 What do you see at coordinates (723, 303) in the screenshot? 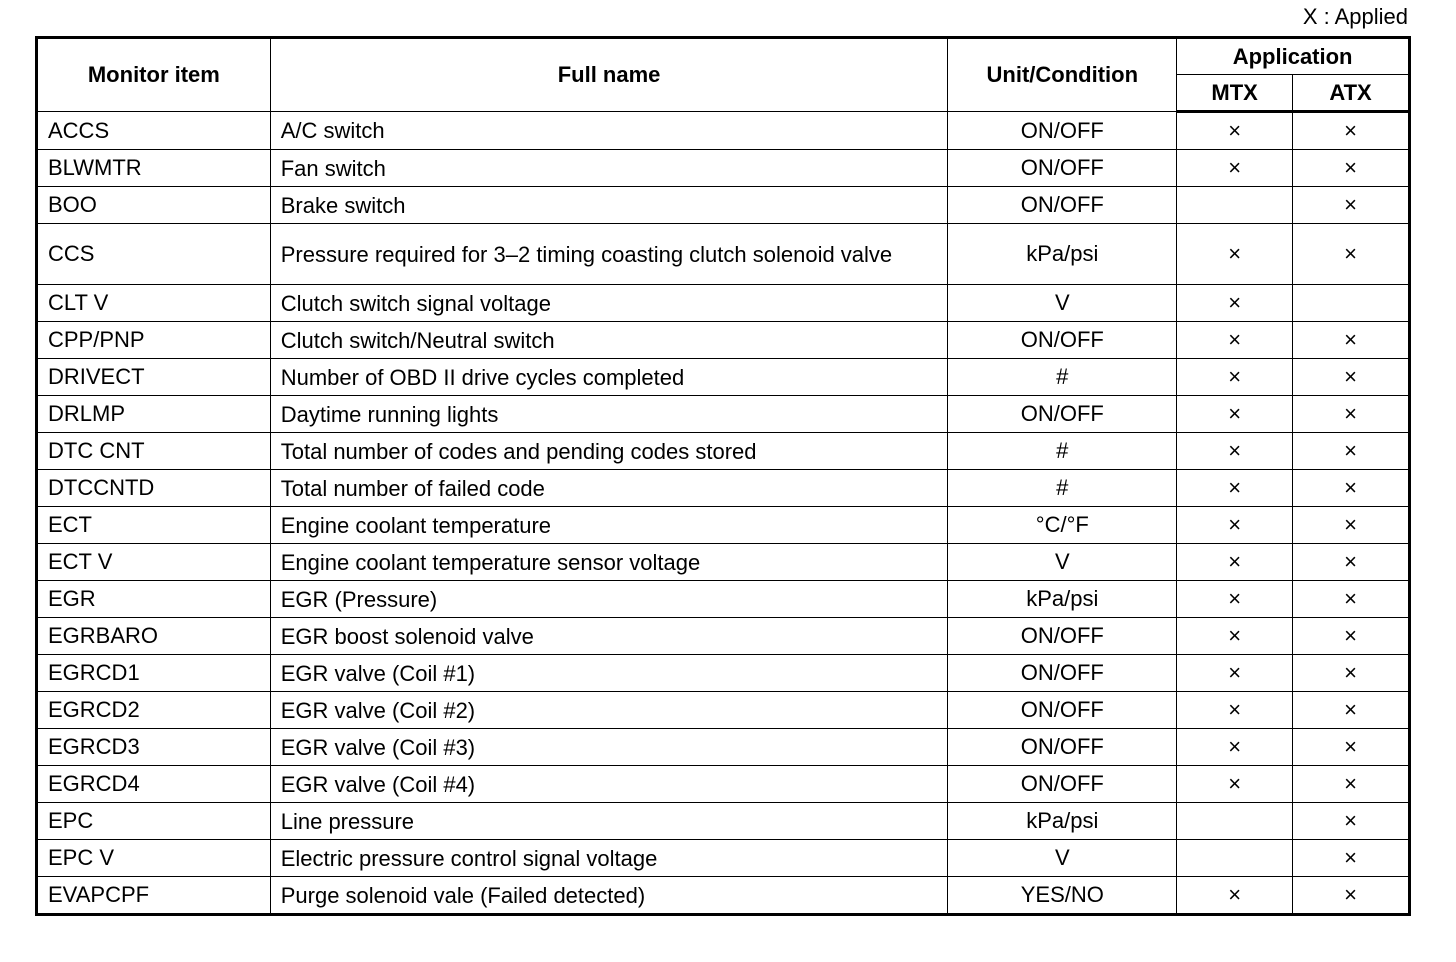
I see `table-row: CLT V Clutch switch signal voltage V ×` at bounding box center [723, 303].